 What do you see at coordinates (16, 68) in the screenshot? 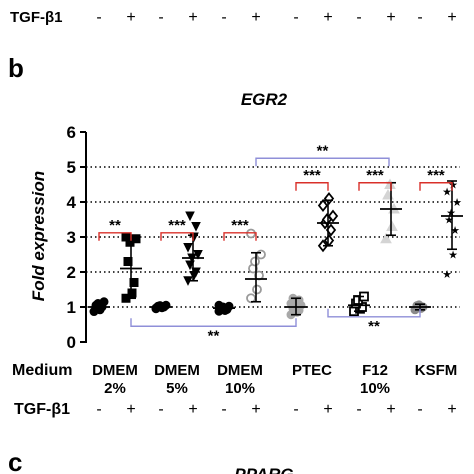
I see `panel-label-b: b` at bounding box center [16, 68].